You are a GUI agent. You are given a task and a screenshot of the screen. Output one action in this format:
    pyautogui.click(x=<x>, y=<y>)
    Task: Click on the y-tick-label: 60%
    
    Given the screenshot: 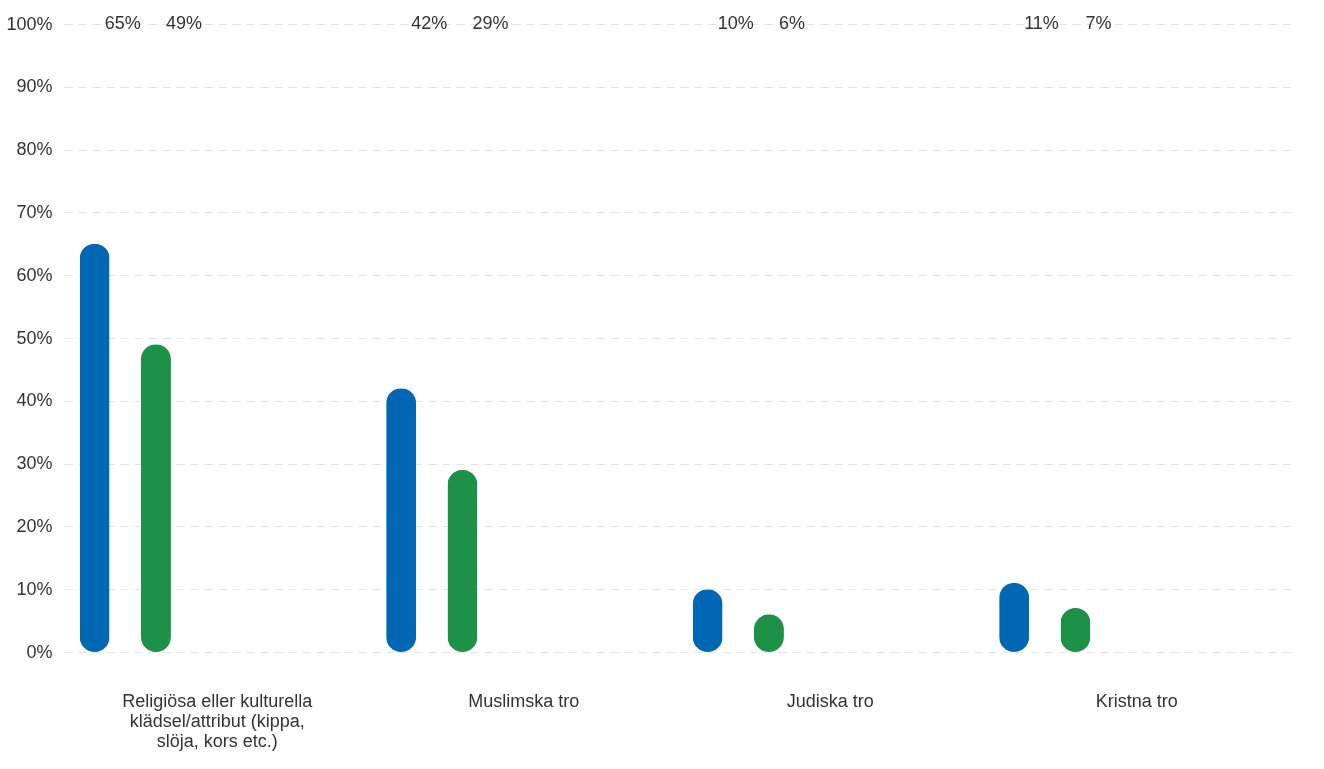 What is the action you would take?
    pyautogui.click(x=34, y=274)
    